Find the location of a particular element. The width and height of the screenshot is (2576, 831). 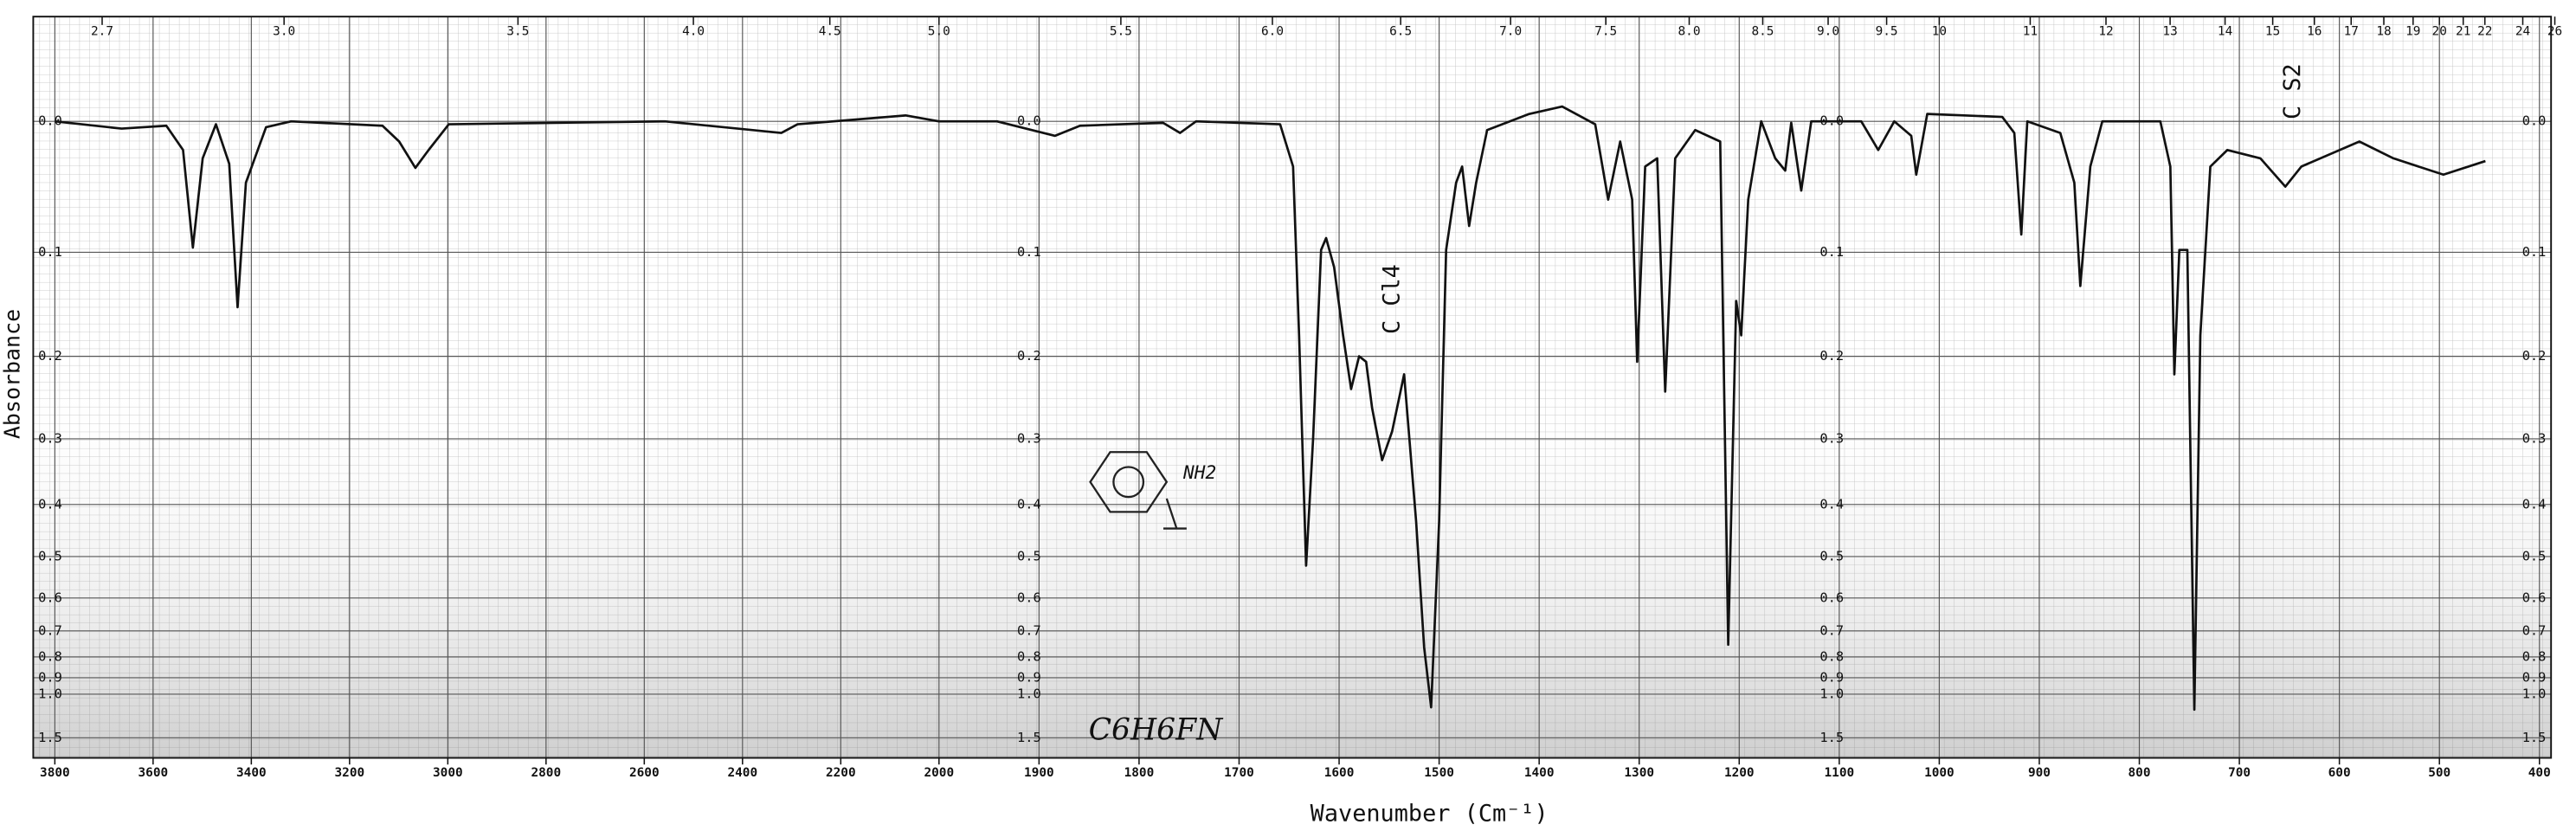

y-tick-label-right: 1.0 is located at coordinates (2534, 693).